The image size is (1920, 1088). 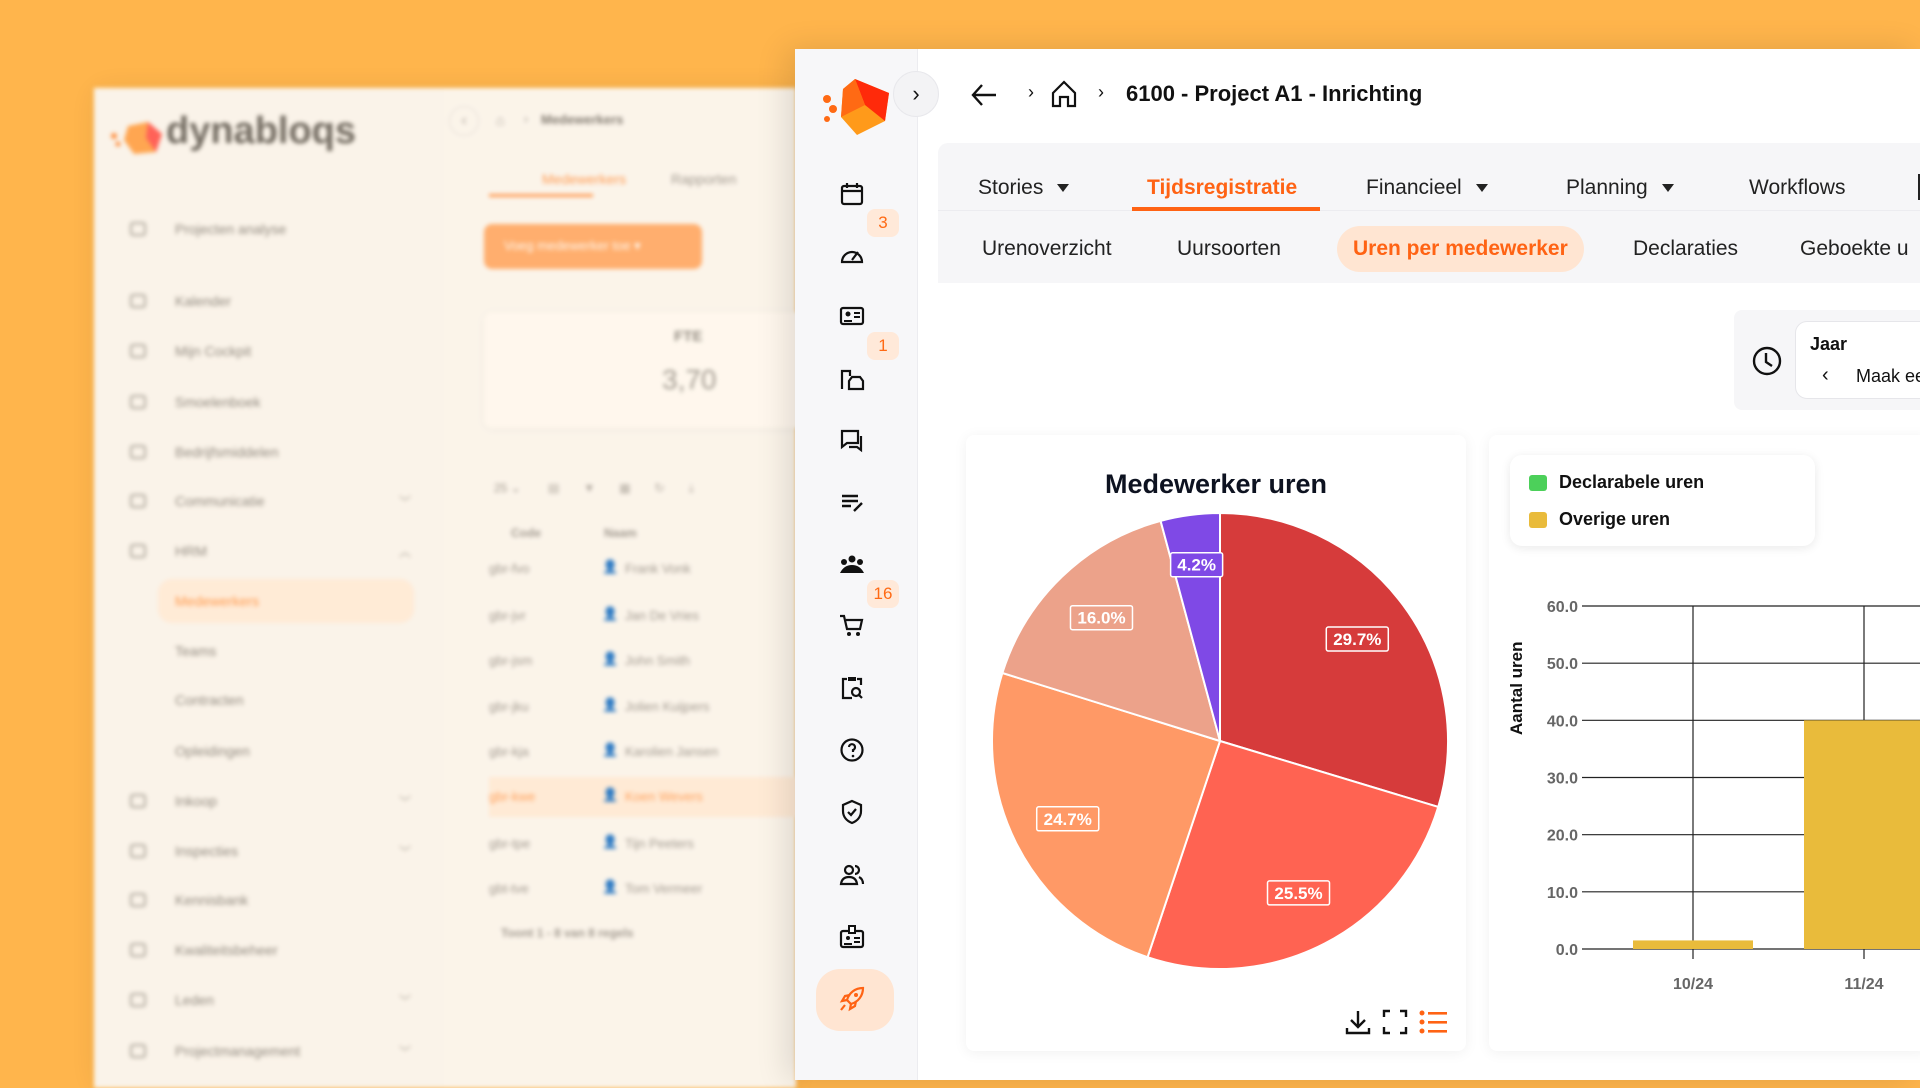 I want to click on tab-medewerkers: Medewerkers, so click(x=584, y=179).